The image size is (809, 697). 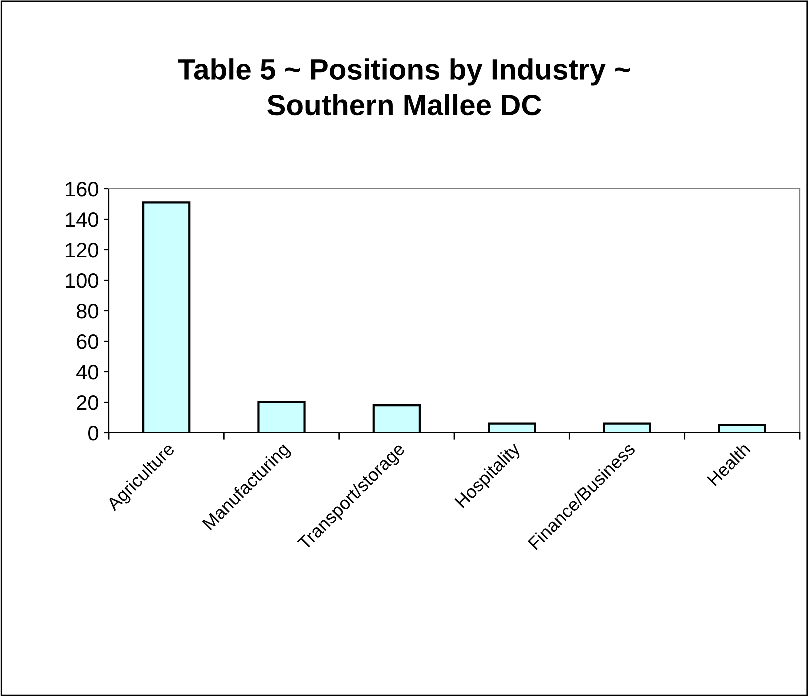 What do you see at coordinates (82, 281) in the screenshot?
I see `y-tick-label: 100` at bounding box center [82, 281].